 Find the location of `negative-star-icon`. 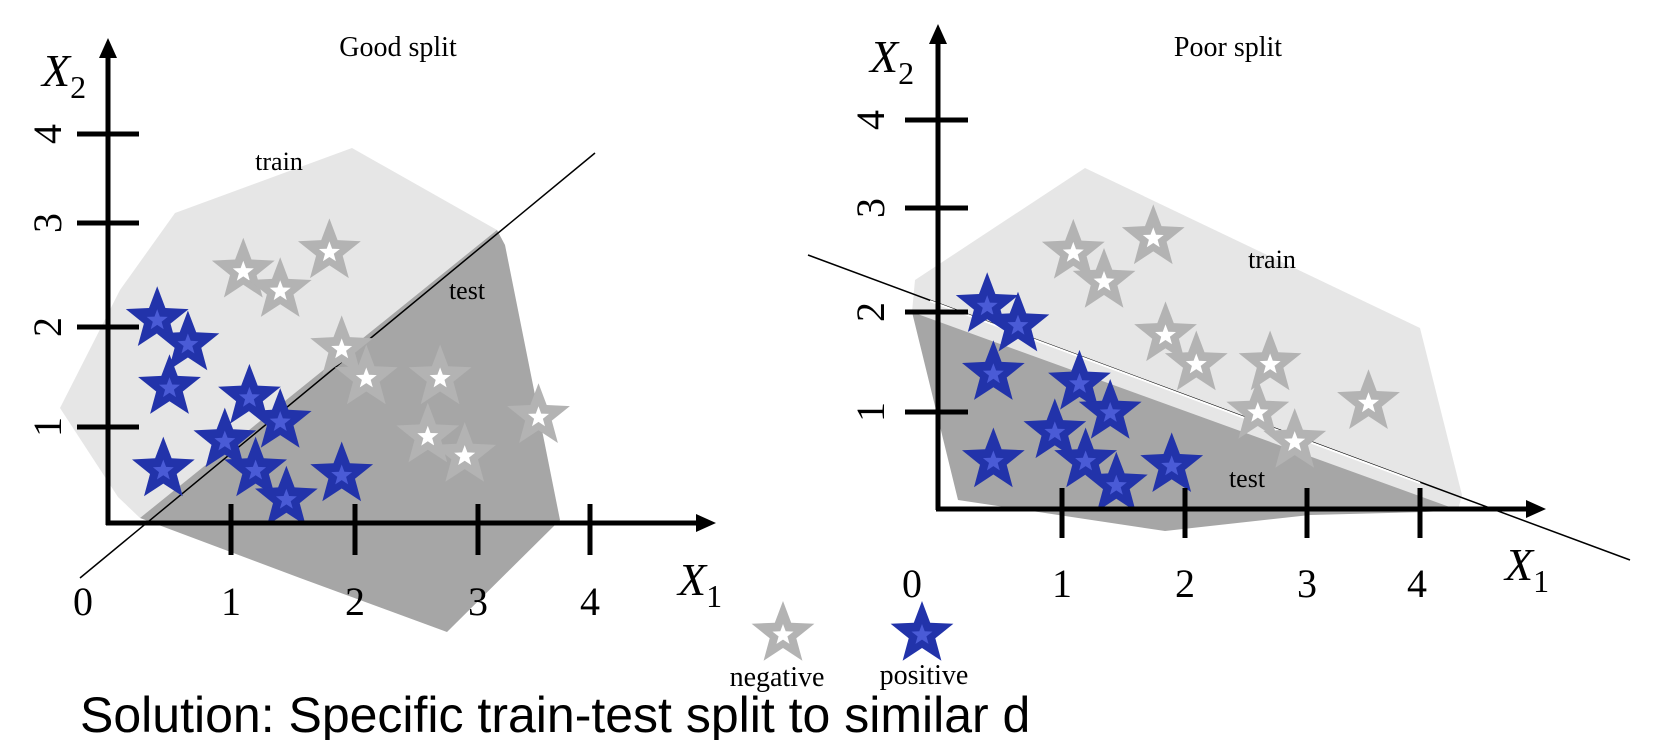

negative-star-icon is located at coordinates (783, 631).